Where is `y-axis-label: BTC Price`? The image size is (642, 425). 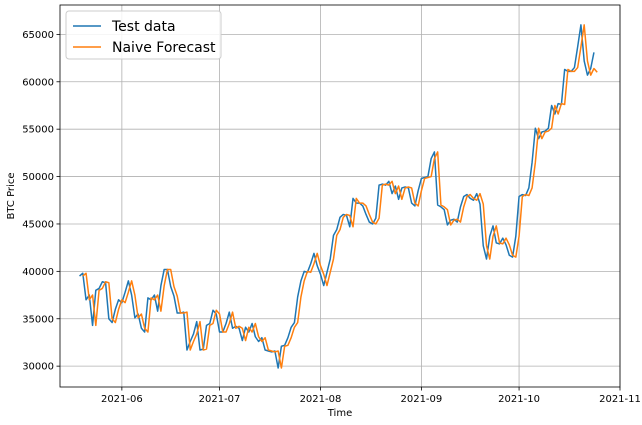 y-axis-label: BTC Price is located at coordinates (11, 196).